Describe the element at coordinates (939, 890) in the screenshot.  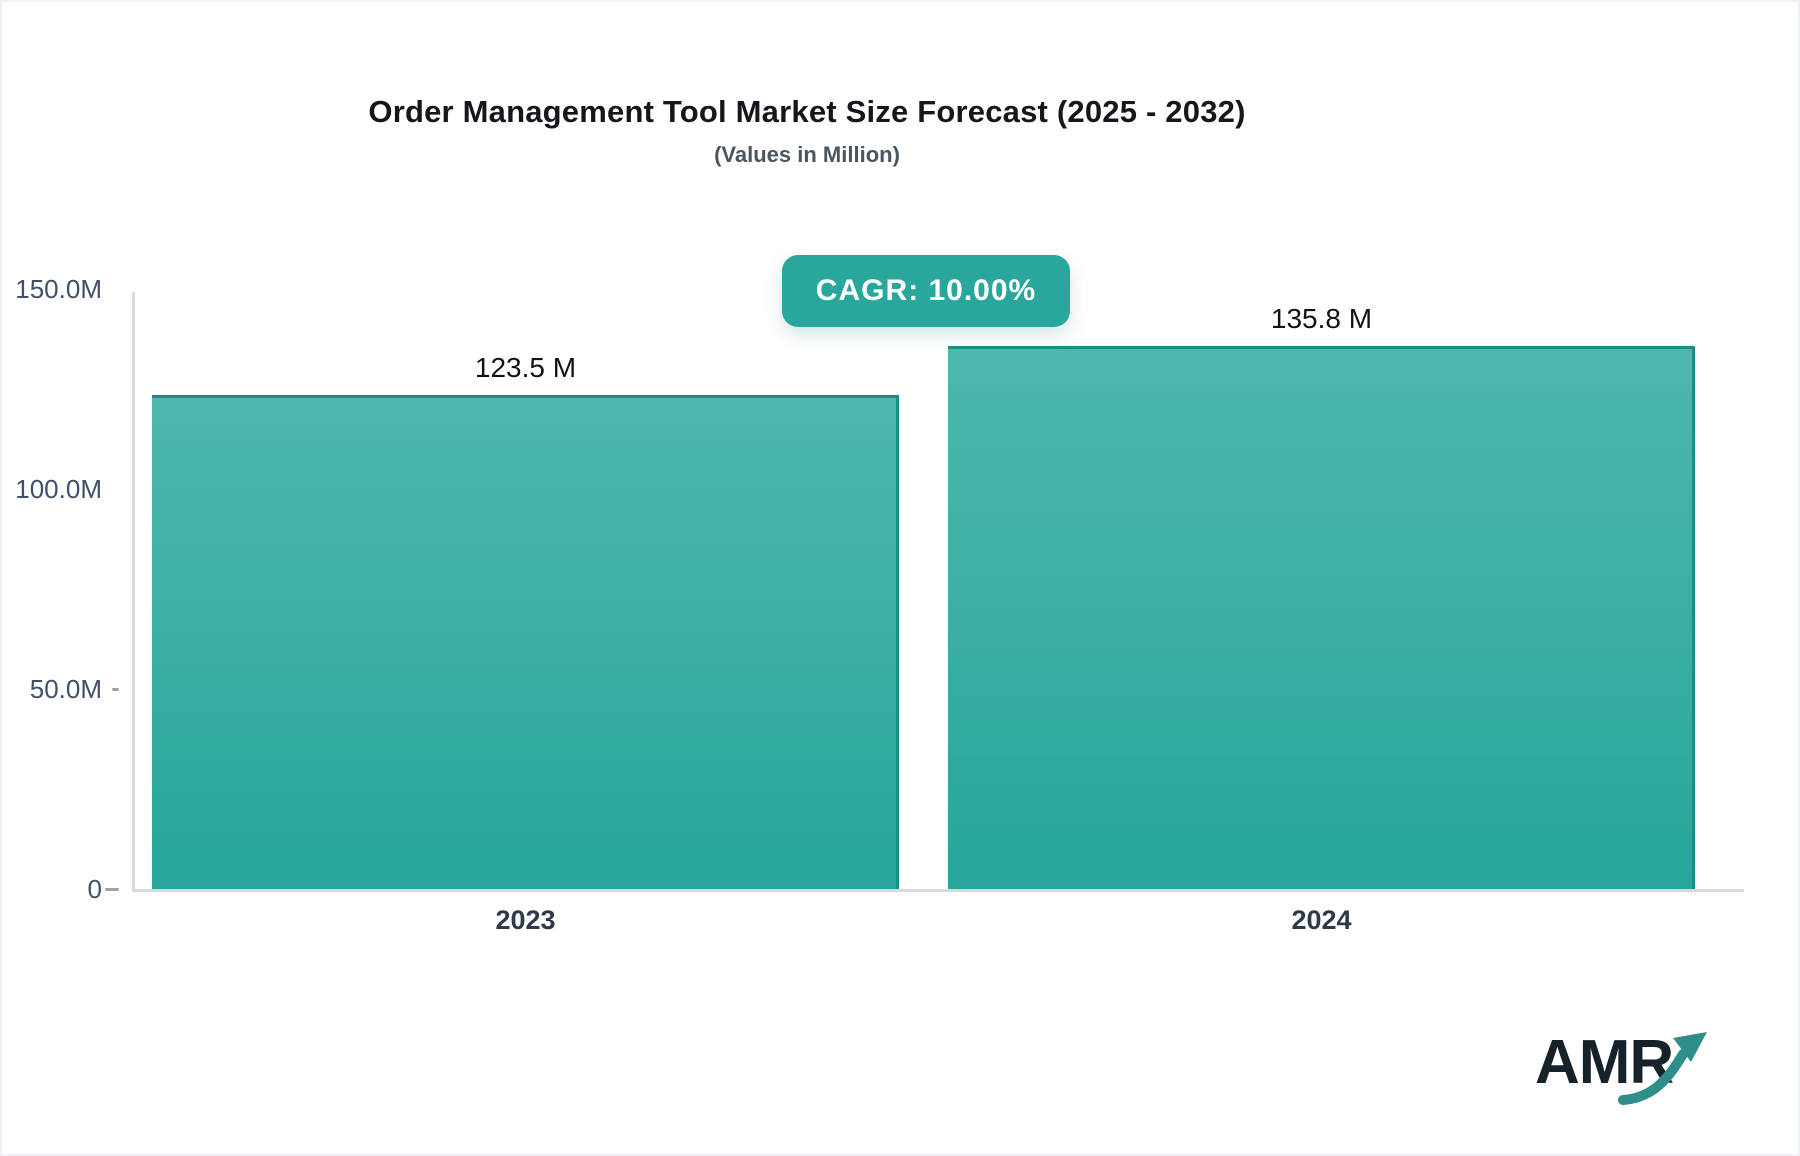
I see `x-axis-line` at that location.